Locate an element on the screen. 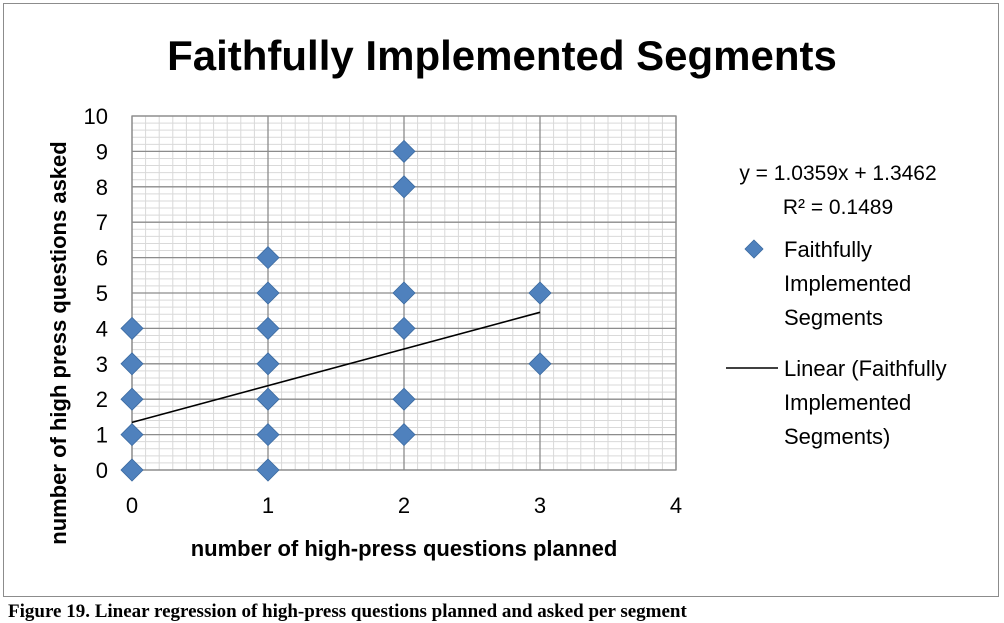 Image resolution: width=1004 pixels, height=623 pixels. trendline-r-squared: R² = 0.1489 is located at coordinates (838, 207).